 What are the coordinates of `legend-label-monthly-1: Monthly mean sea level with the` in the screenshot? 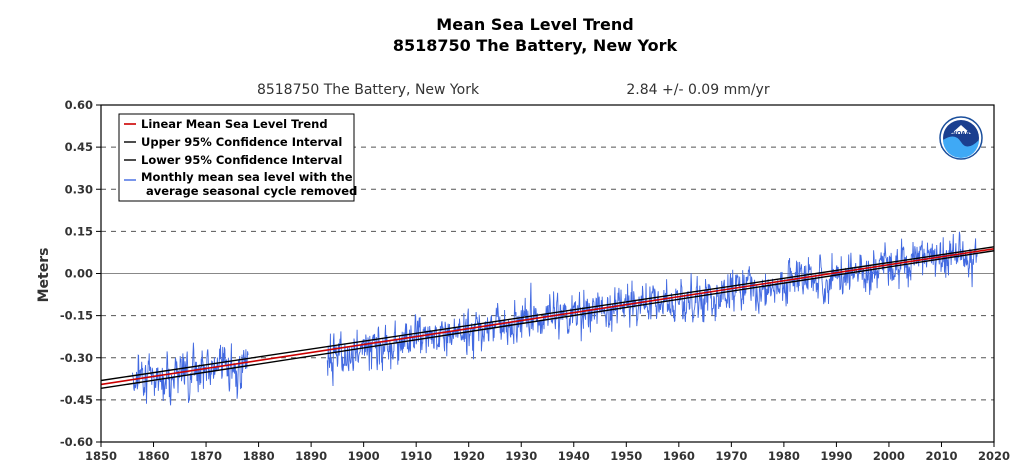 It's located at (247, 177).